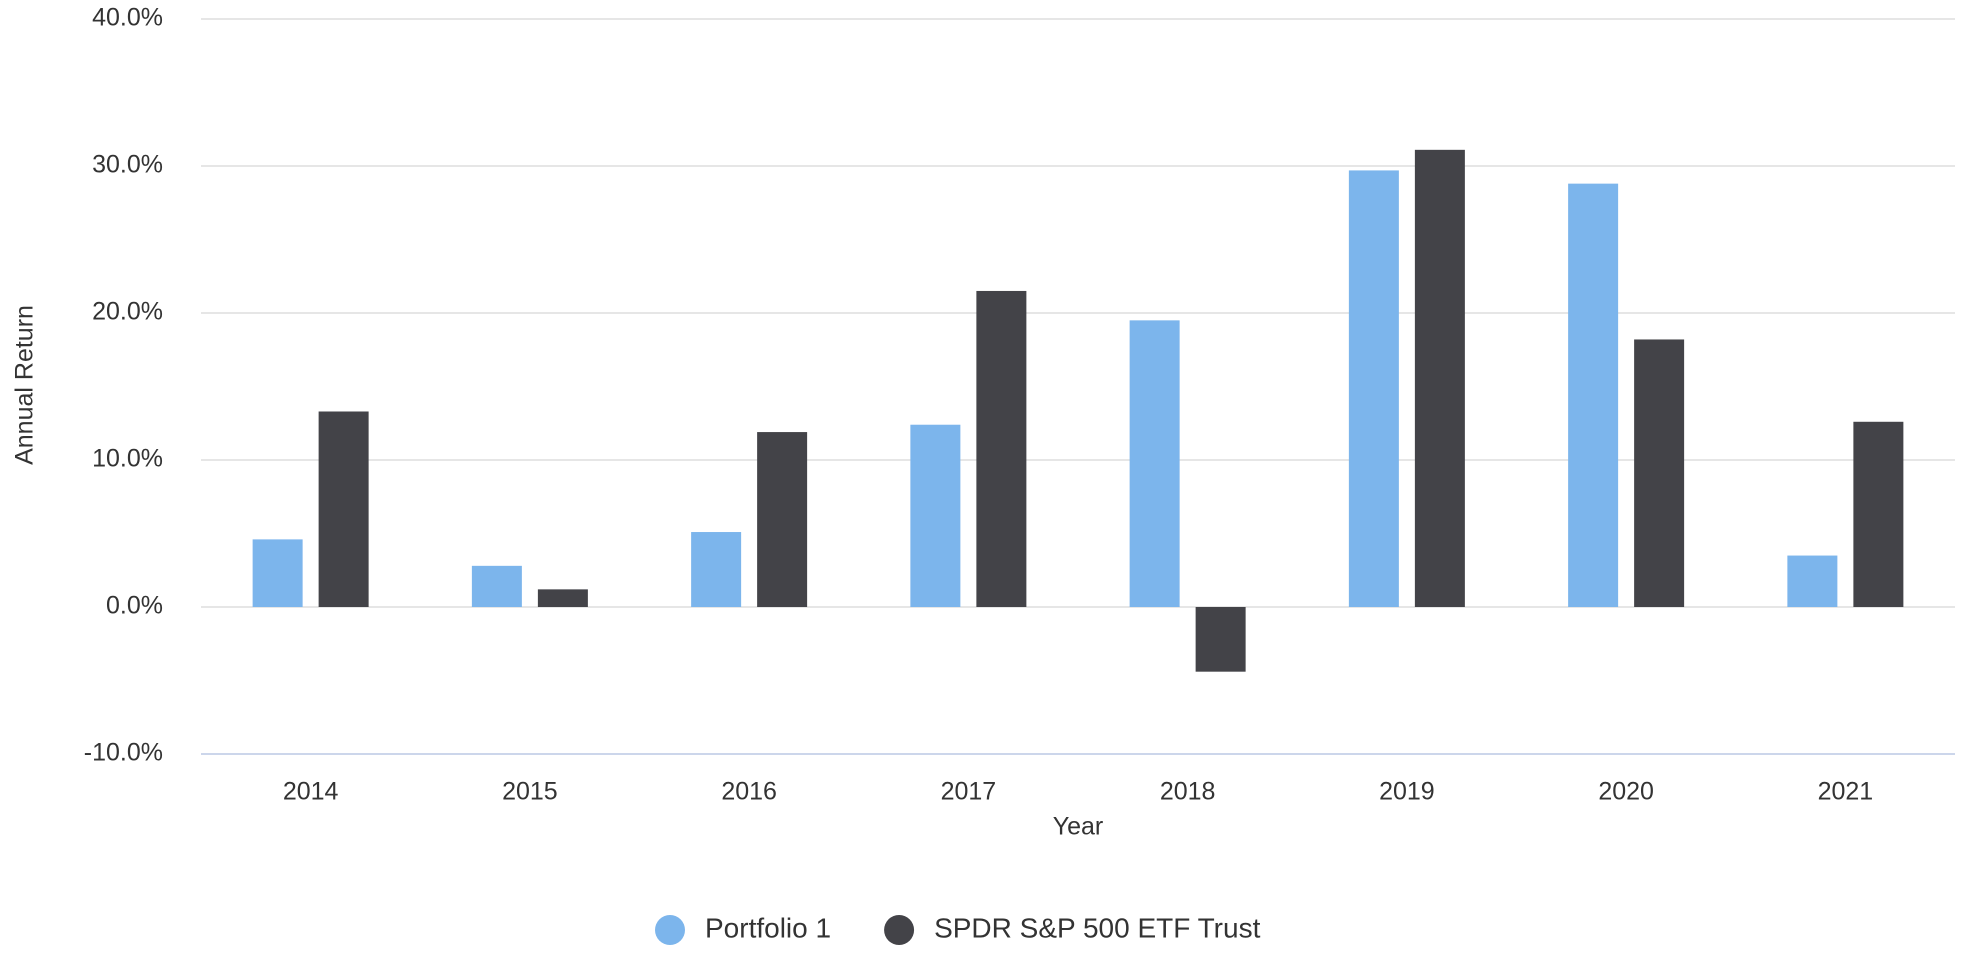 Image resolution: width=1967 pixels, height=954 pixels. What do you see at coordinates (1078, 827) in the screenshot?
I see `x-axis-title: Year` at bounding box center [1078, 827].